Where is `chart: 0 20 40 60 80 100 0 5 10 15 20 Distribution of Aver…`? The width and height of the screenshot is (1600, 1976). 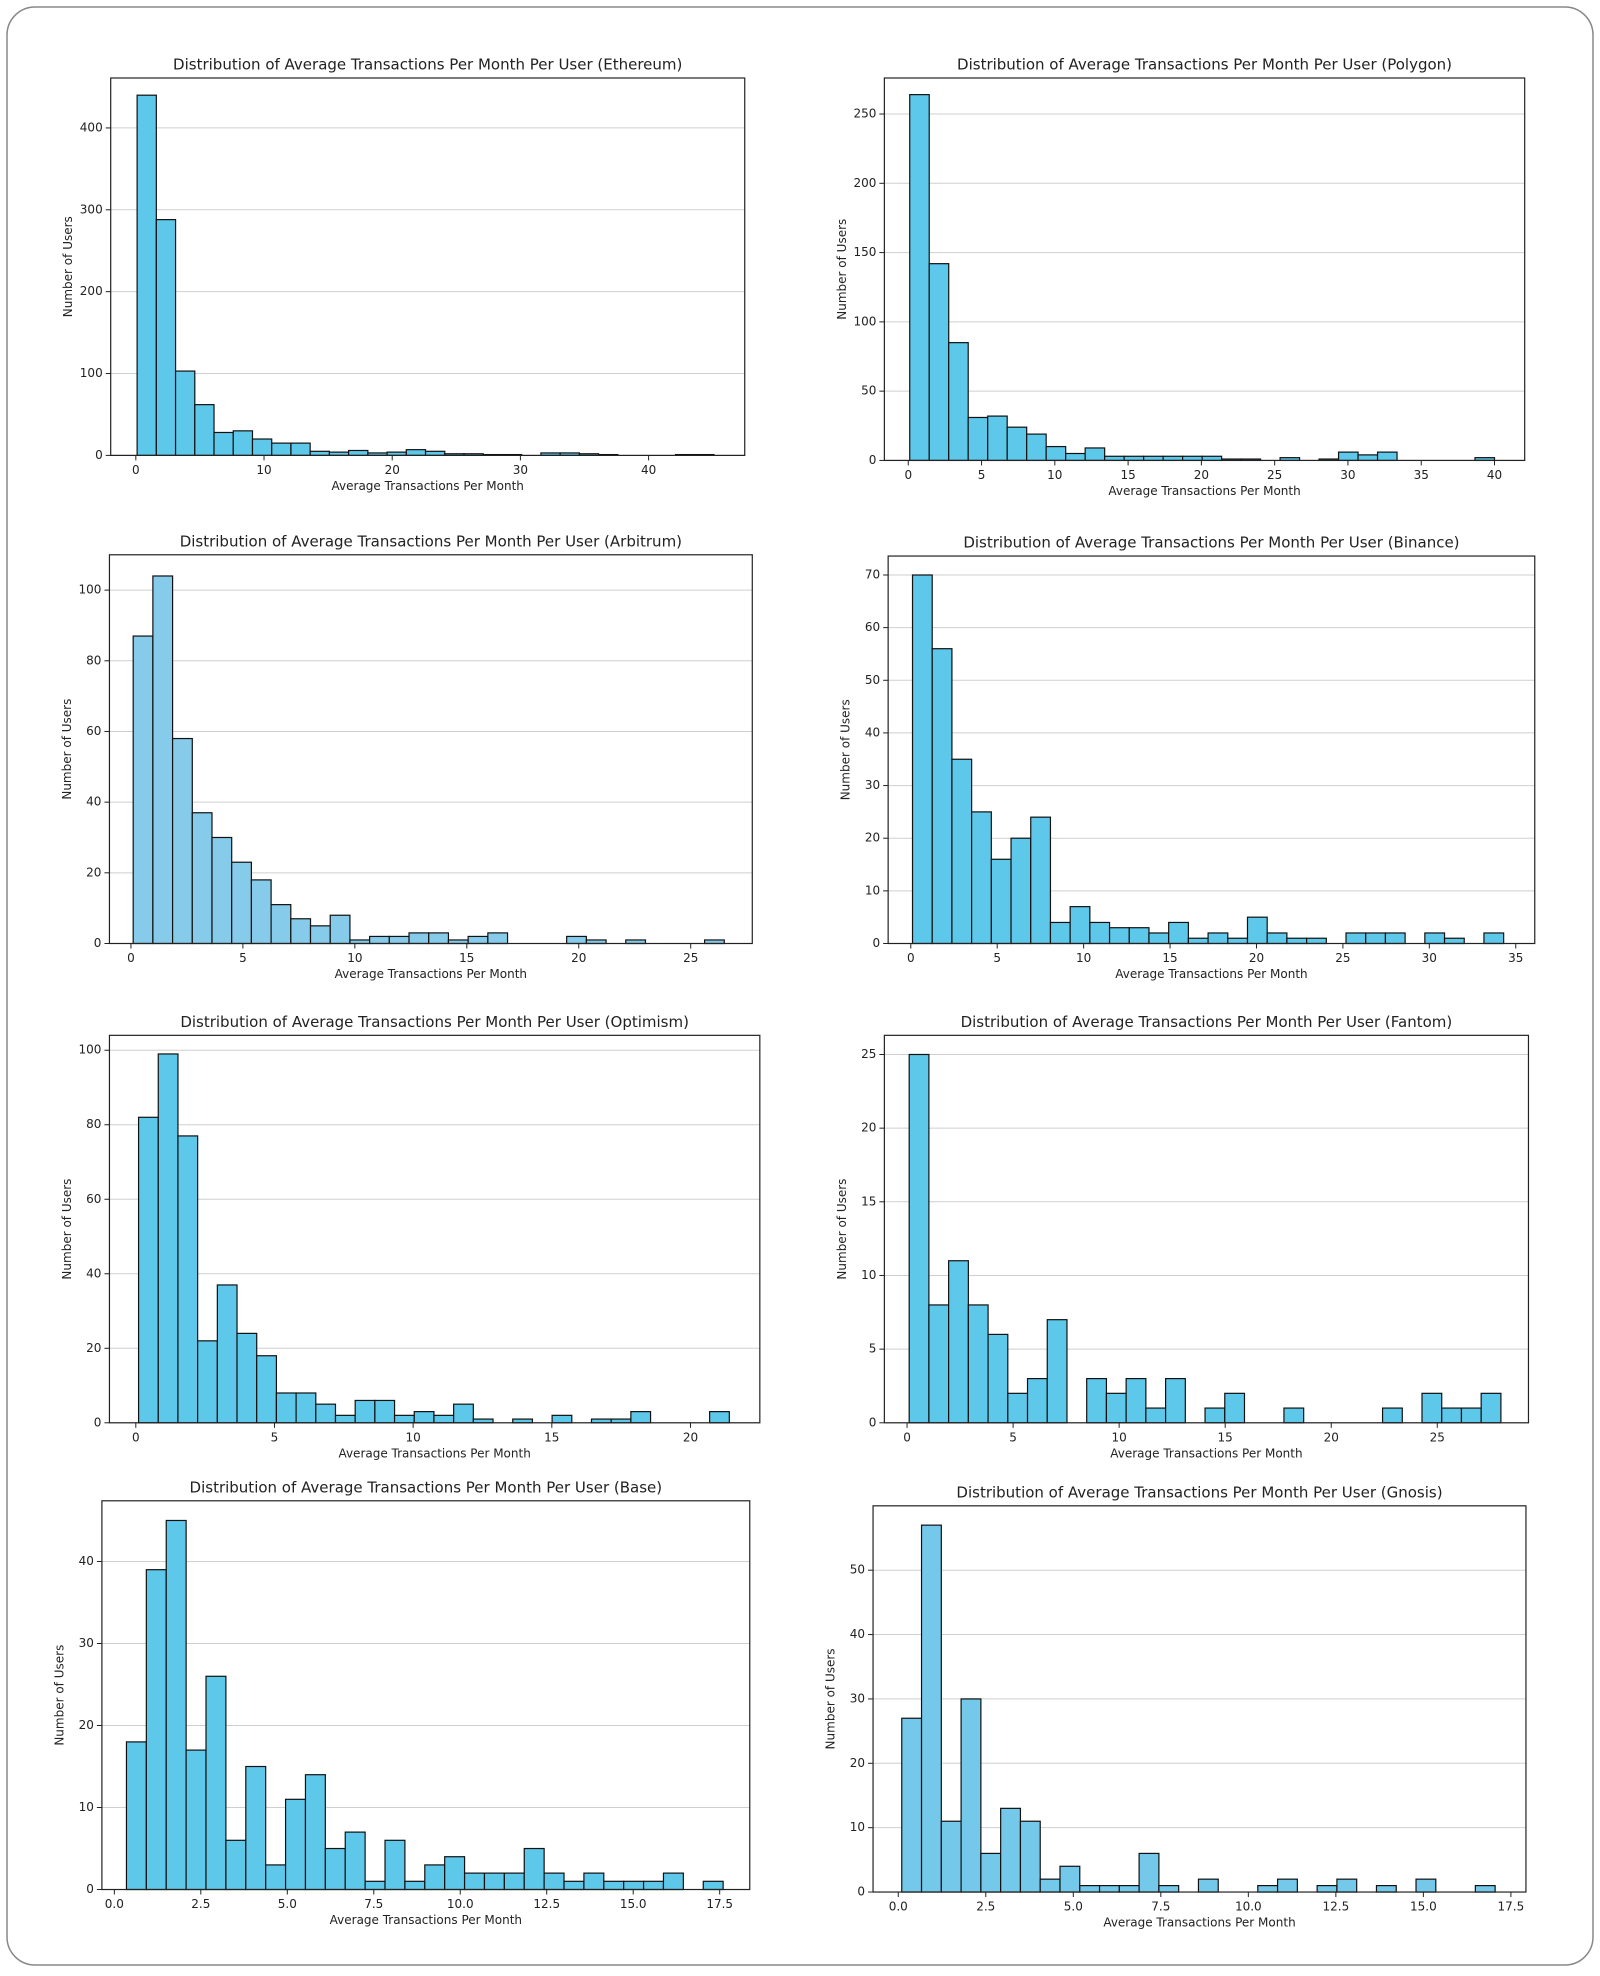
chart: 0 20 40 60 80 100 0 5 10 15 20 Distribution of Aver… is located at coordinates (410, 1236).